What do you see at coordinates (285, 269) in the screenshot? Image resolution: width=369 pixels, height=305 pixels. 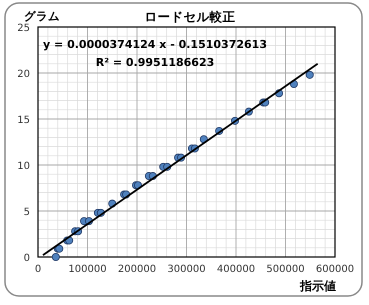 I see `x-tick-label: 500000` at bounding box center [285, 269].